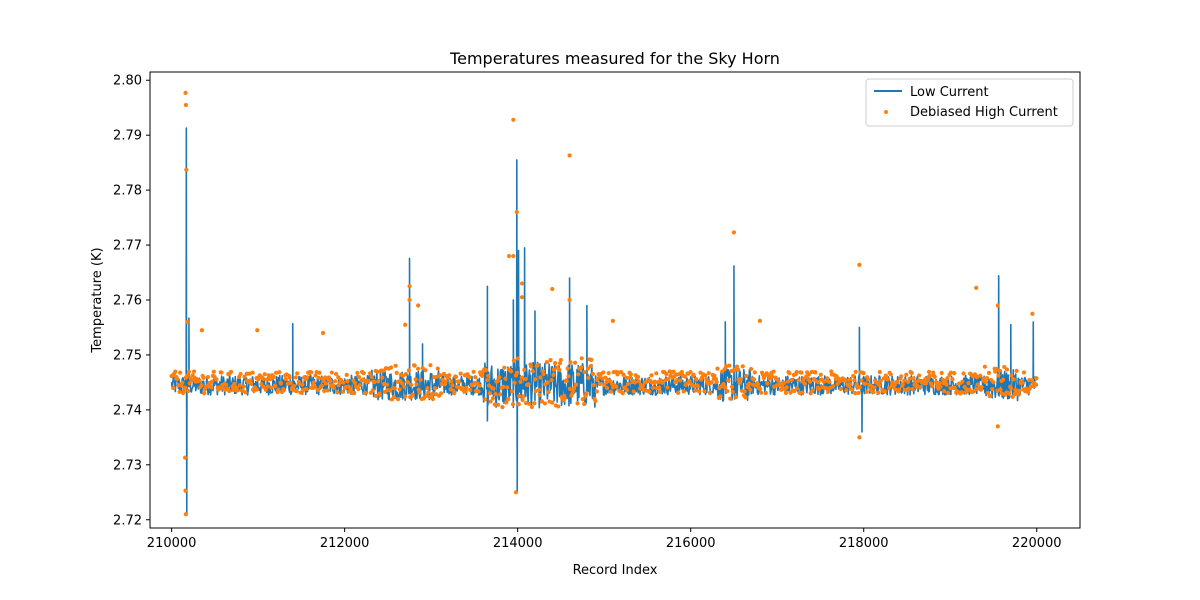 This screenshot has width=1200, height=600. Describe the element at coordinates (969, 102) in the screenshot. I see `legend: Low Current Debiased High Current` at that location.